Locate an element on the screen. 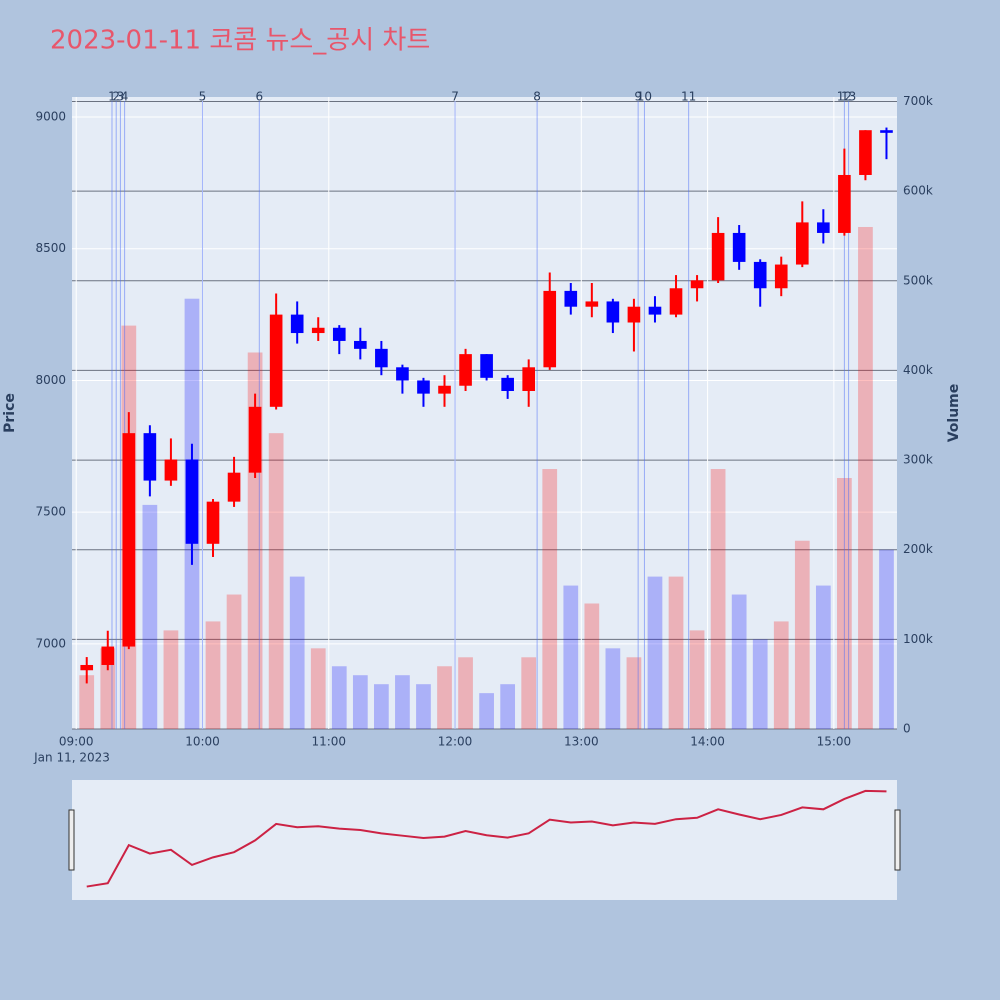 The width and height of the screenshot is (1000, 1000). x-date-label: Jan 11, 2023 is located at coordinates (71, 758).